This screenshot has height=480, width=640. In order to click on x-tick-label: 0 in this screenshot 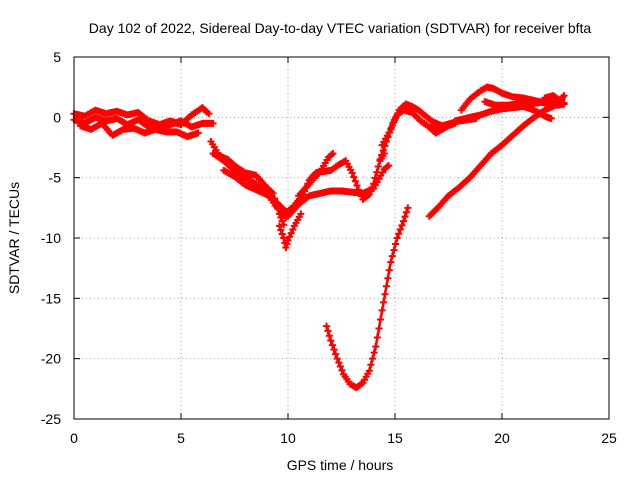, I will do `click(74, 438)`.